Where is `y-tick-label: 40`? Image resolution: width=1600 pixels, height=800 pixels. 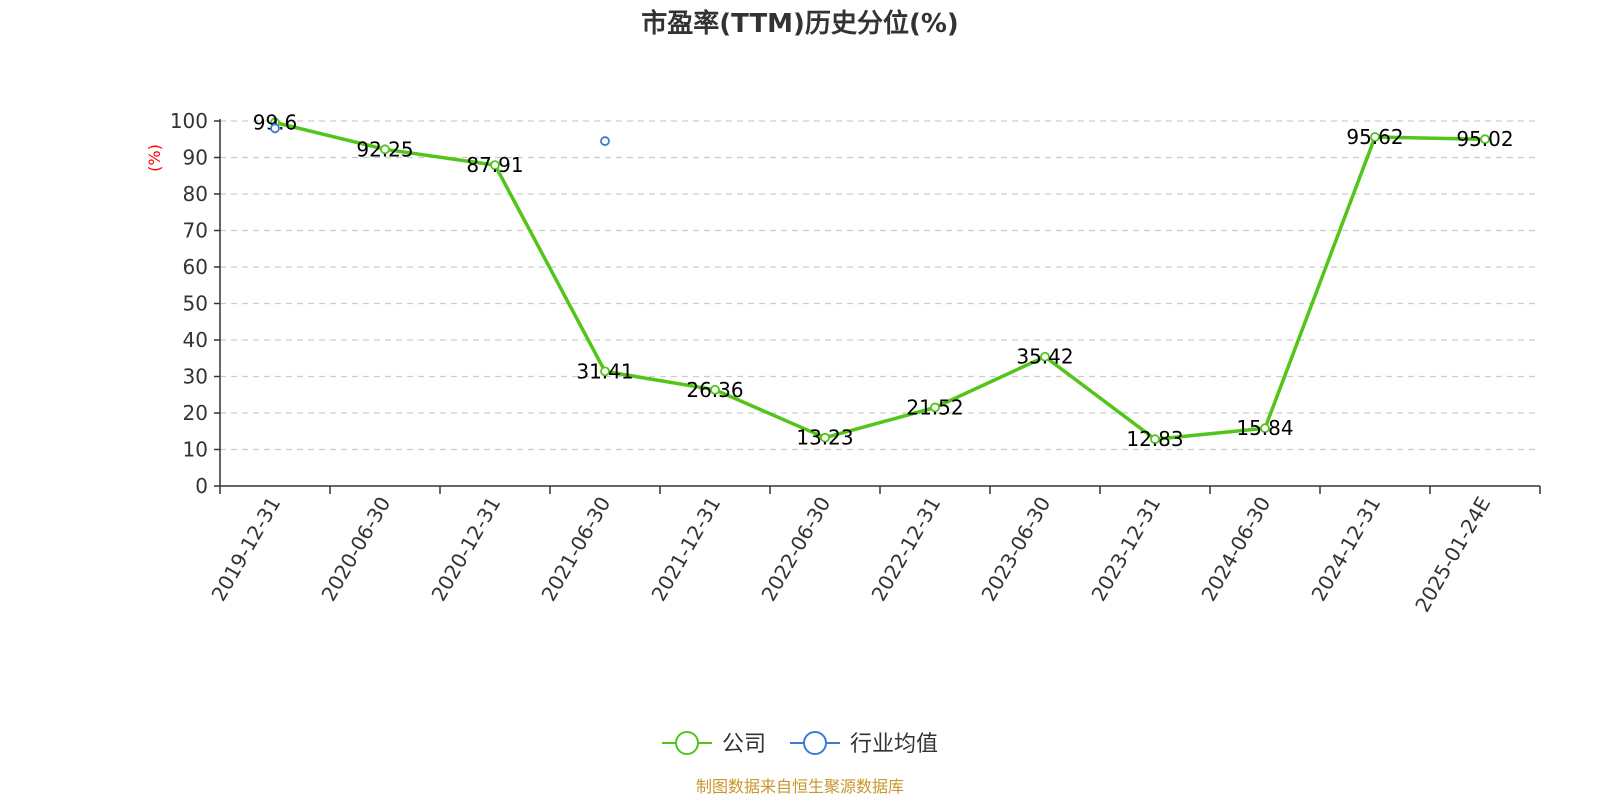 y-tick-label: 40 is located at coordinates (195, 340).